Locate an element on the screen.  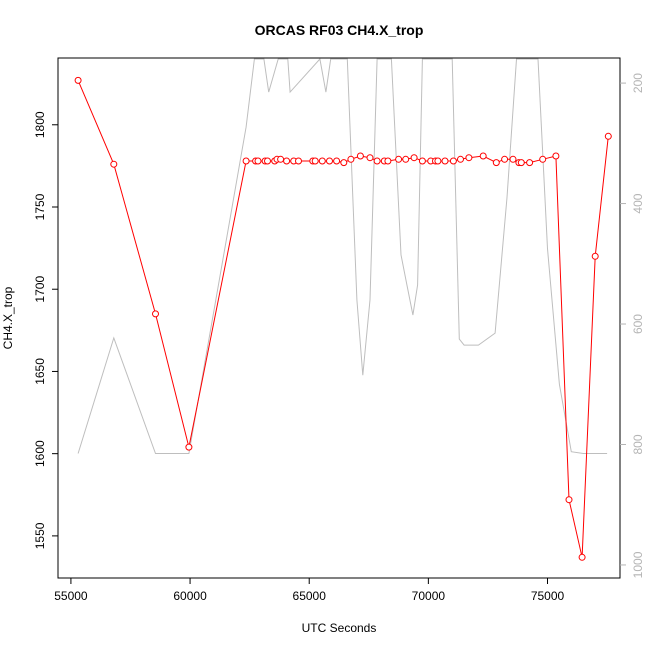
x-tick-label: 75000 is located at coordinates (548, 596).